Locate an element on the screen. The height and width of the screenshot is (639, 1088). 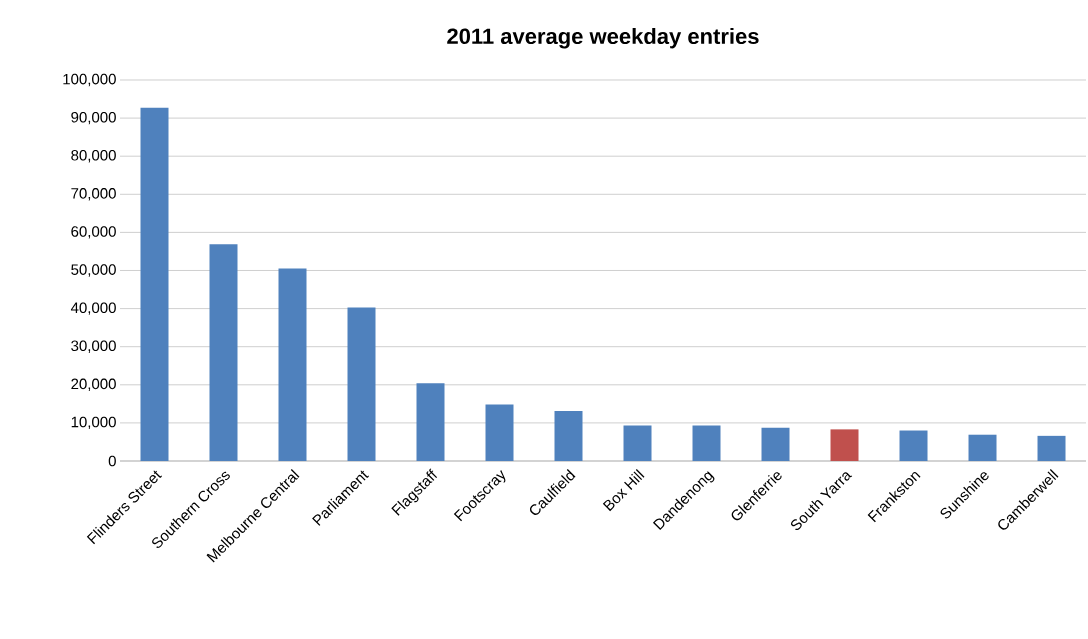
y-tick-label: 70,000 is located at coordinates (93, 194).